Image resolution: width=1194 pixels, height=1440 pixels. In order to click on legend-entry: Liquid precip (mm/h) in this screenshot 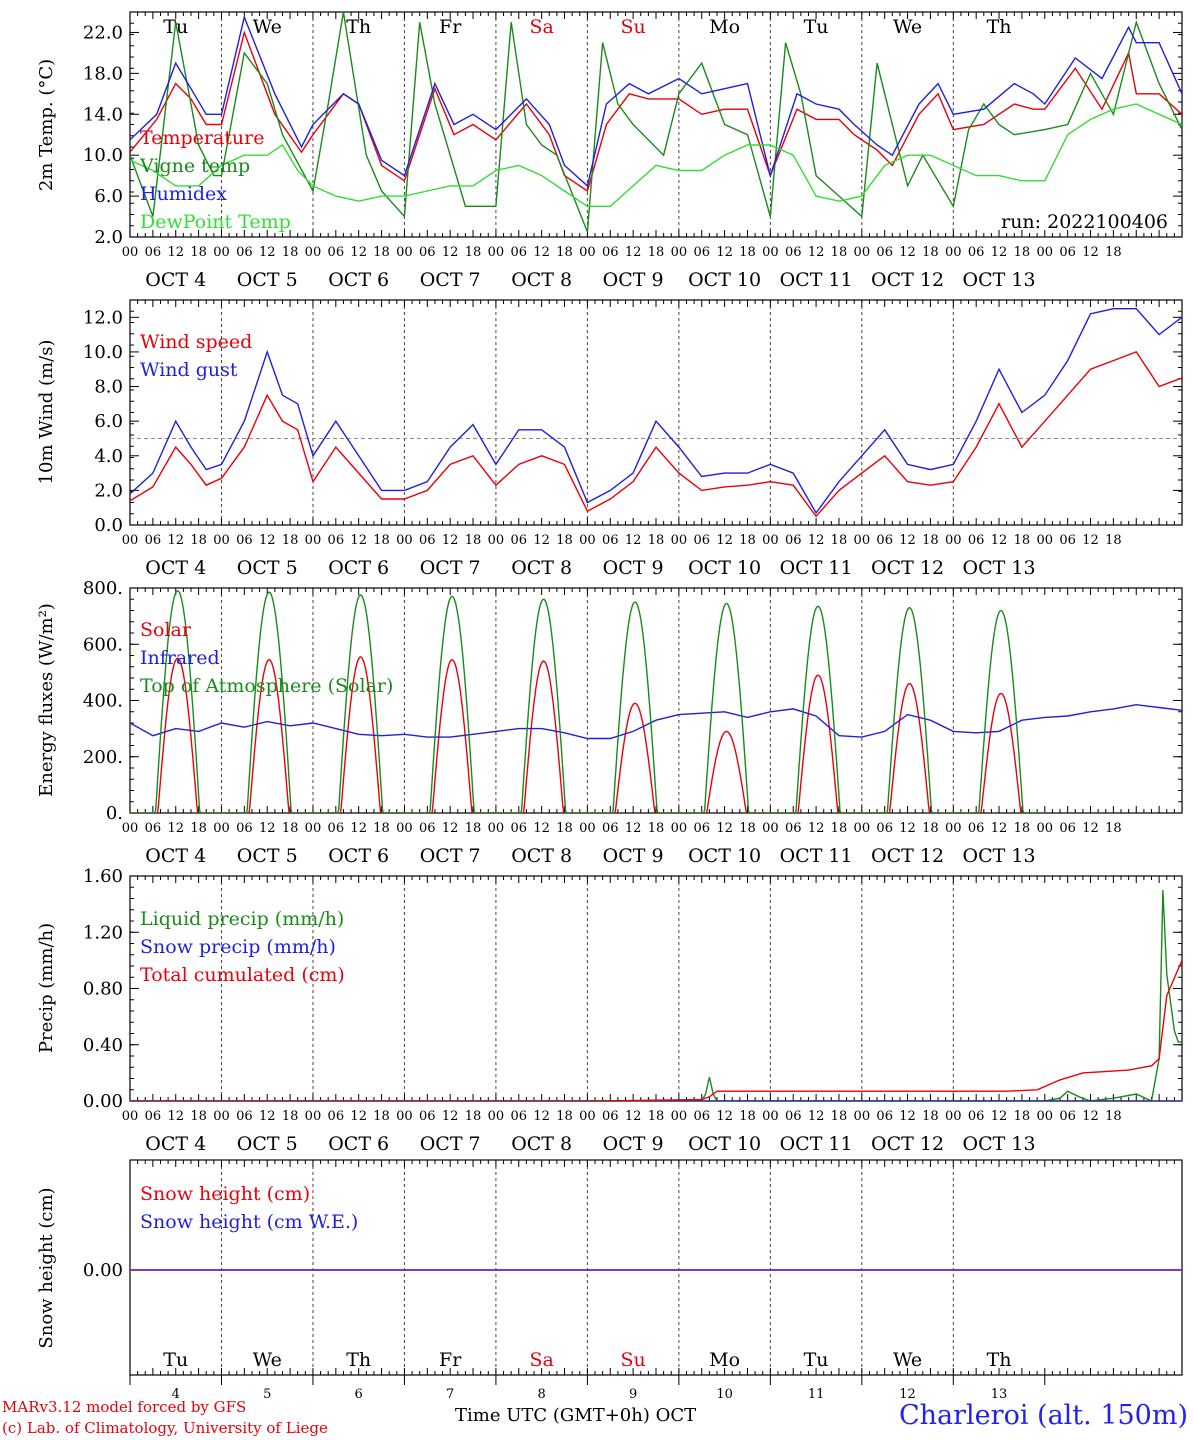, I will do `click(242, 919)`.